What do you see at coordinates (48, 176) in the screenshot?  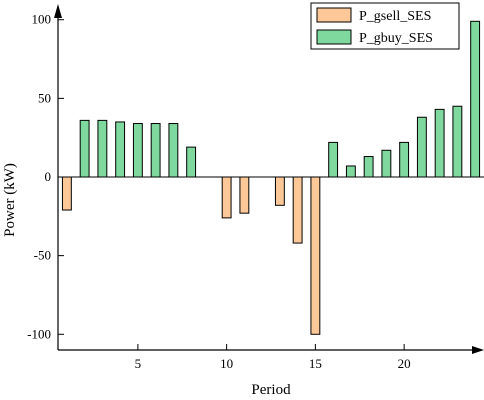 I see `y-tick-label: 0` at bounding box center [48, 176].